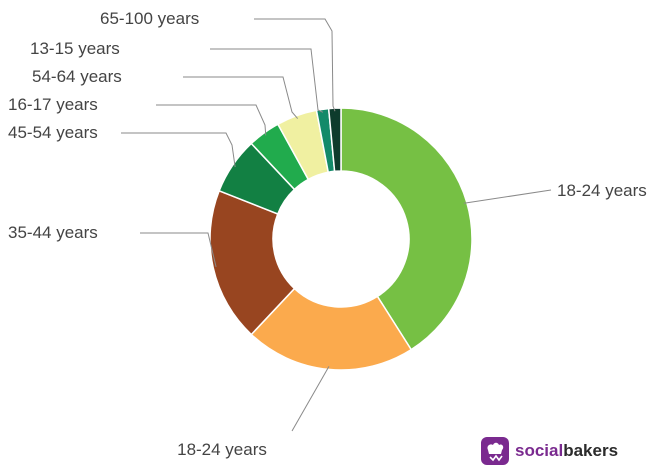 This screenshot has height=473, width=669. Describe the element at coordinates (590, 450) in the screenshot. I see `brand-name-suffix: bakers` at that location.